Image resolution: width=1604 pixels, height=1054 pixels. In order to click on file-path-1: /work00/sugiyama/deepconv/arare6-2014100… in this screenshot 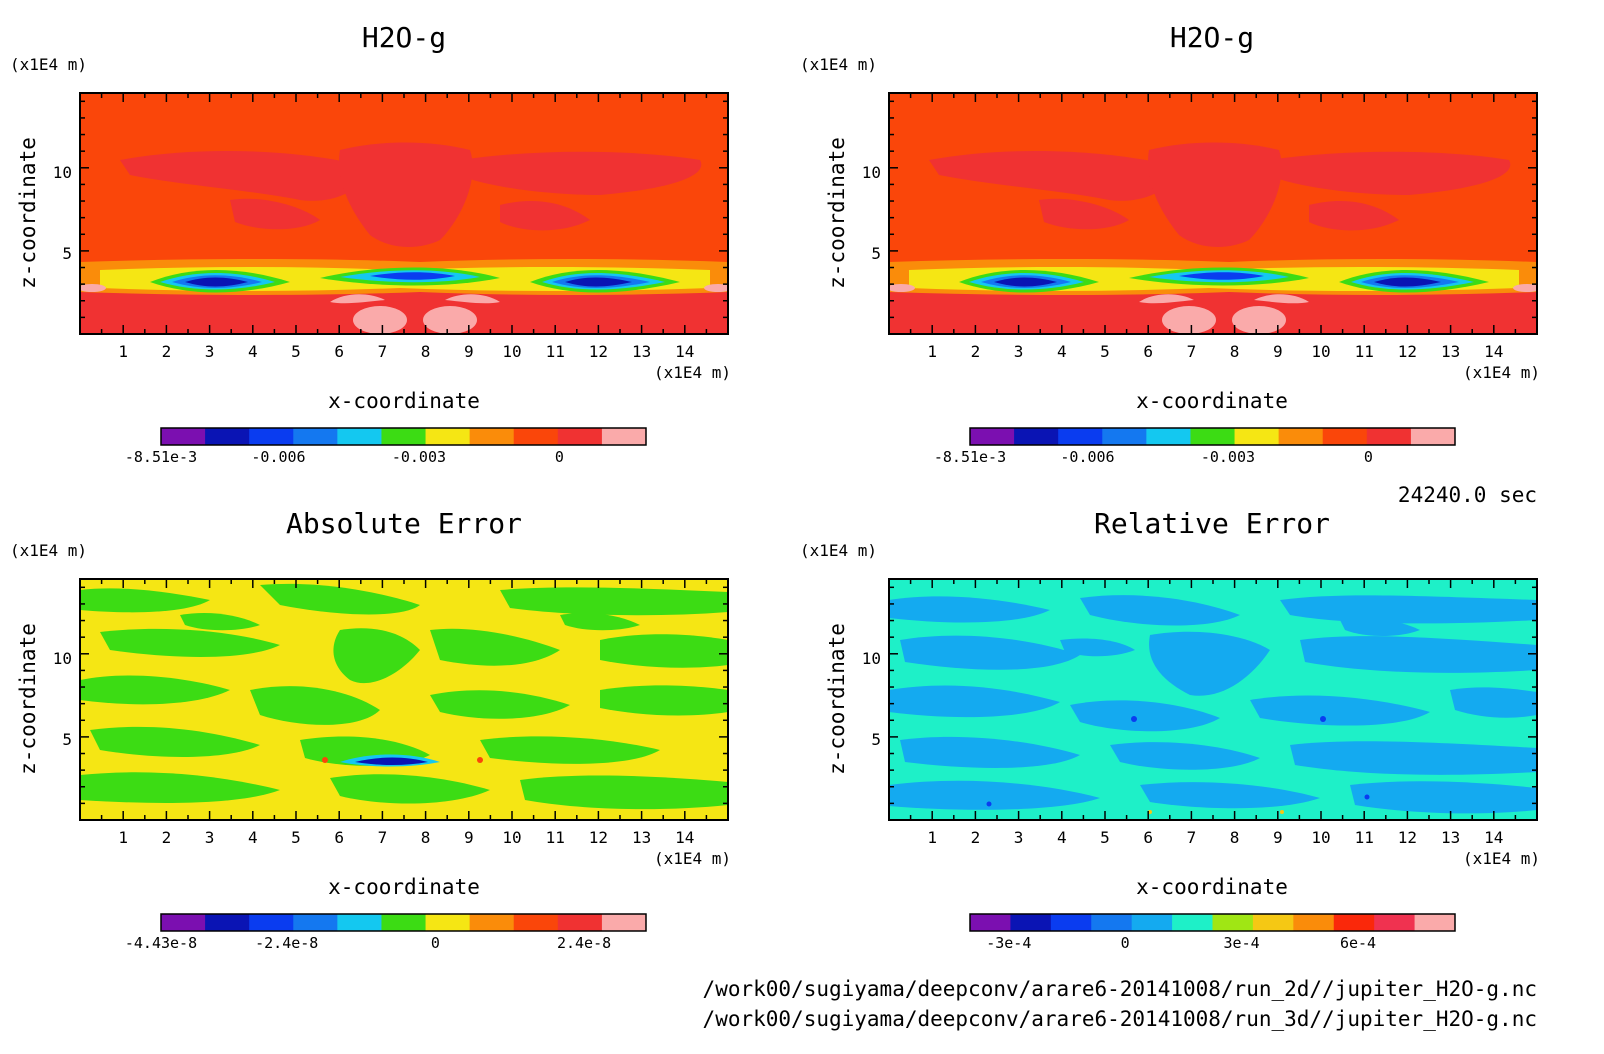, I will do `click(1120, 989)`.